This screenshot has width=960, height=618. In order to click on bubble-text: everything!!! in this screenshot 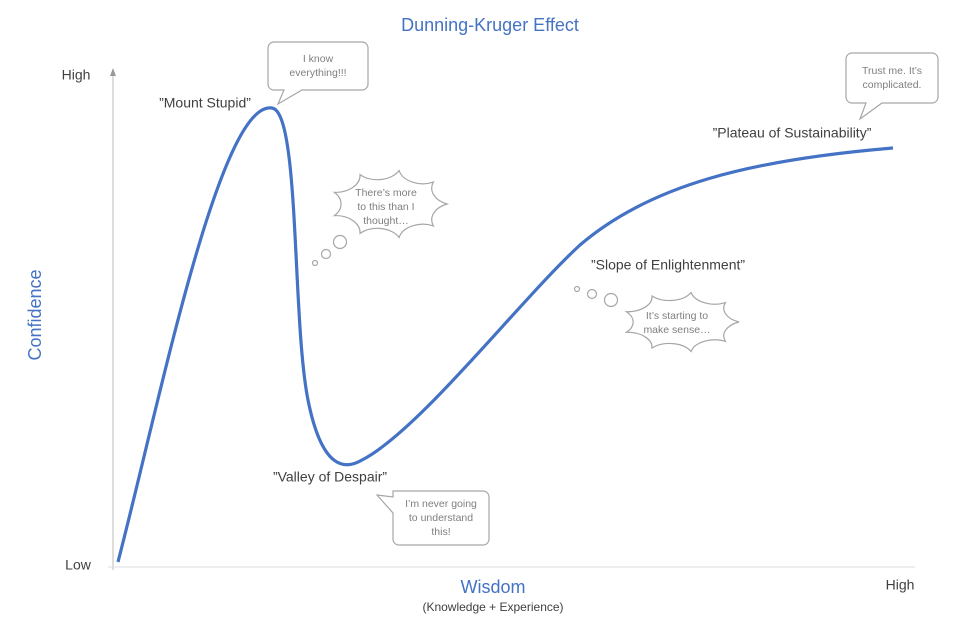, I will do `click(317, 73)`.